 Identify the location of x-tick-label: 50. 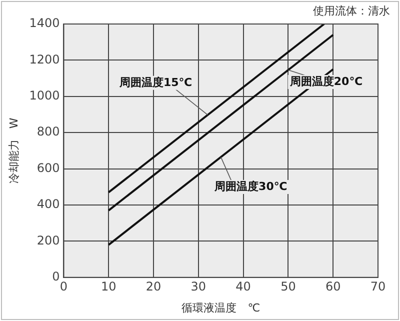
(288, 287).